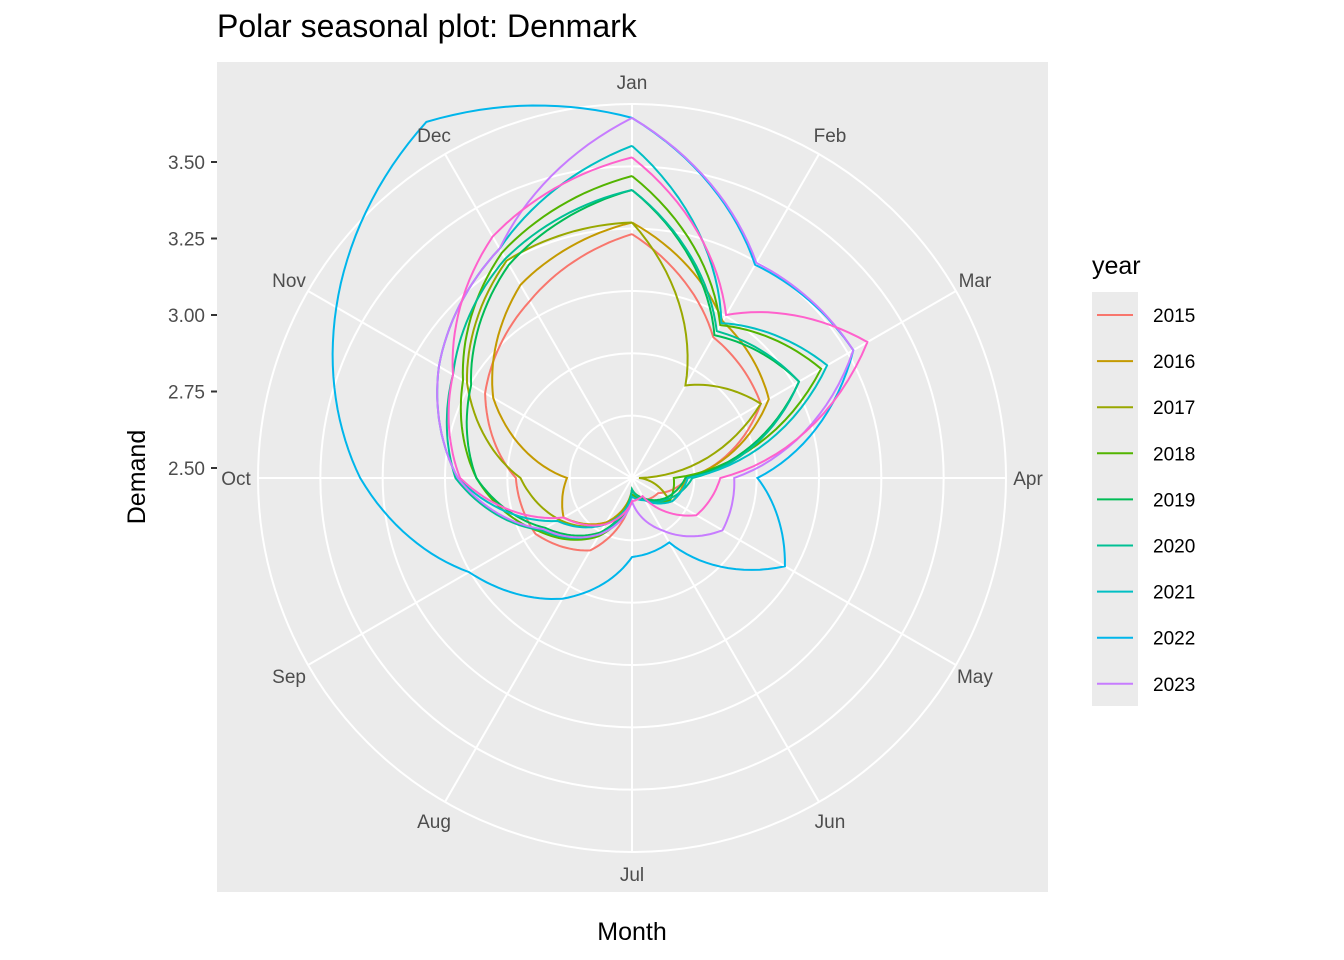 This screenshot has height=960, width=1344. What do you see at coordinates (186, 393) in the screenshot?
I see `y-tick-label: 2.75` at bounding box center [186, 393].